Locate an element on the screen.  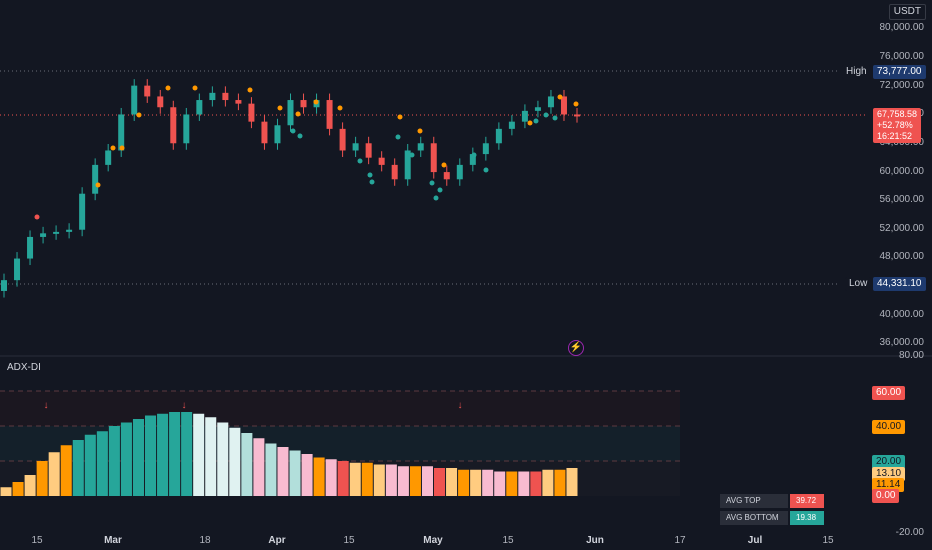
avg-top-label: AVG TOP is located at coordinates (754, 501).